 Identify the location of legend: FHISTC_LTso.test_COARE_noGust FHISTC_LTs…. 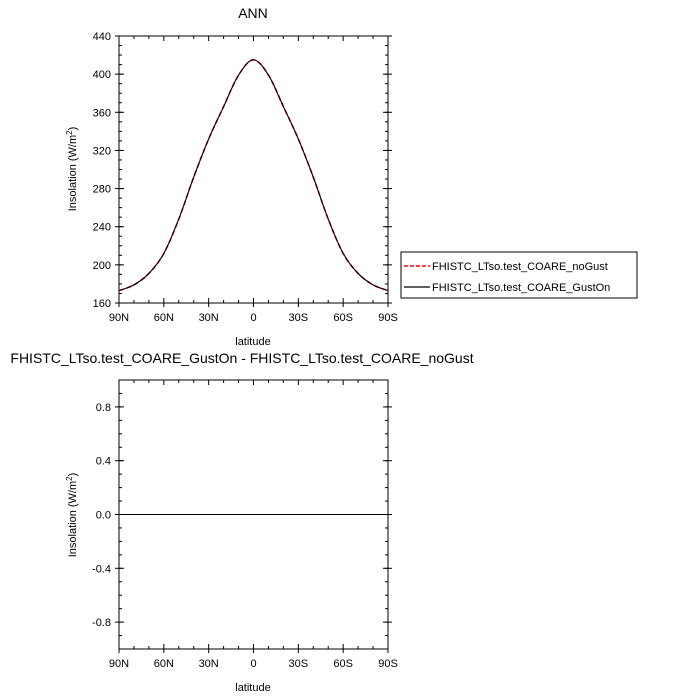
(519, 275).